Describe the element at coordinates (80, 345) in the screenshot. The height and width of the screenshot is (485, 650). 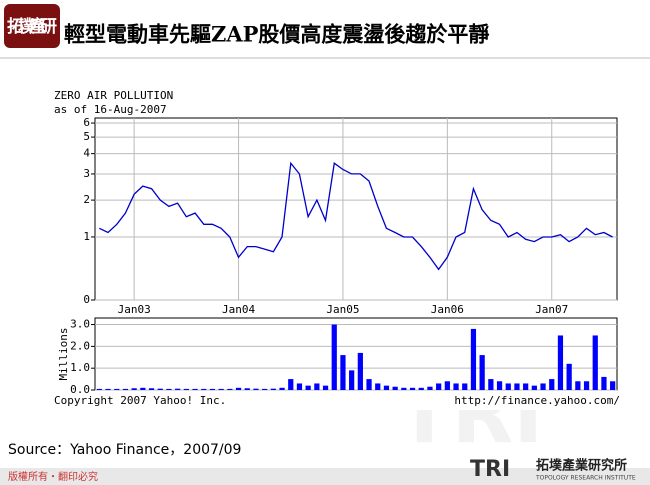
I see `y-tick-label: 2.0` at that location.